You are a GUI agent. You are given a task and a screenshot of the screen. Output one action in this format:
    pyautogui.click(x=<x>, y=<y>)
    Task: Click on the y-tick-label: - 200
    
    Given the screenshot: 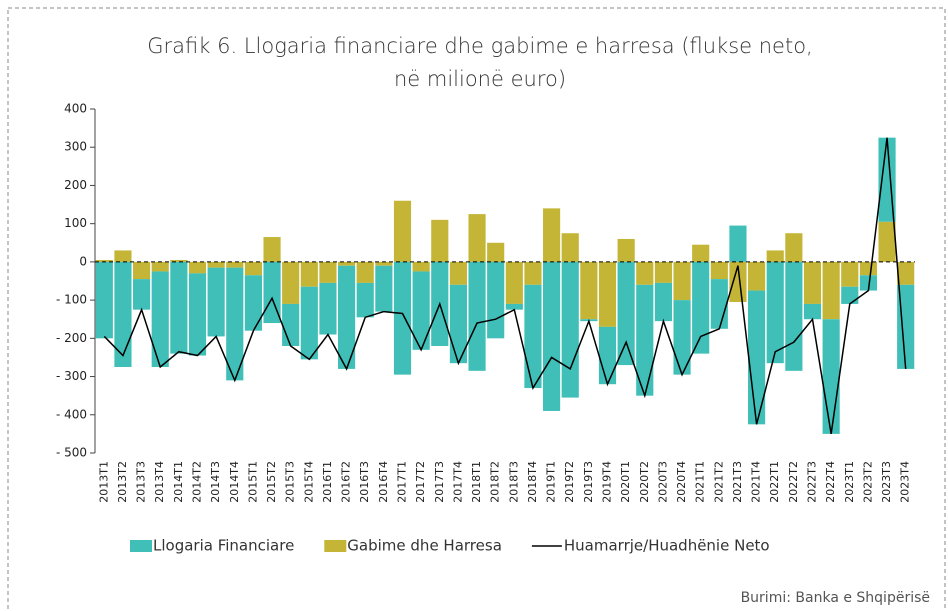 What is the action you would take?
    pyautogui.click(x=71, y=338)
    